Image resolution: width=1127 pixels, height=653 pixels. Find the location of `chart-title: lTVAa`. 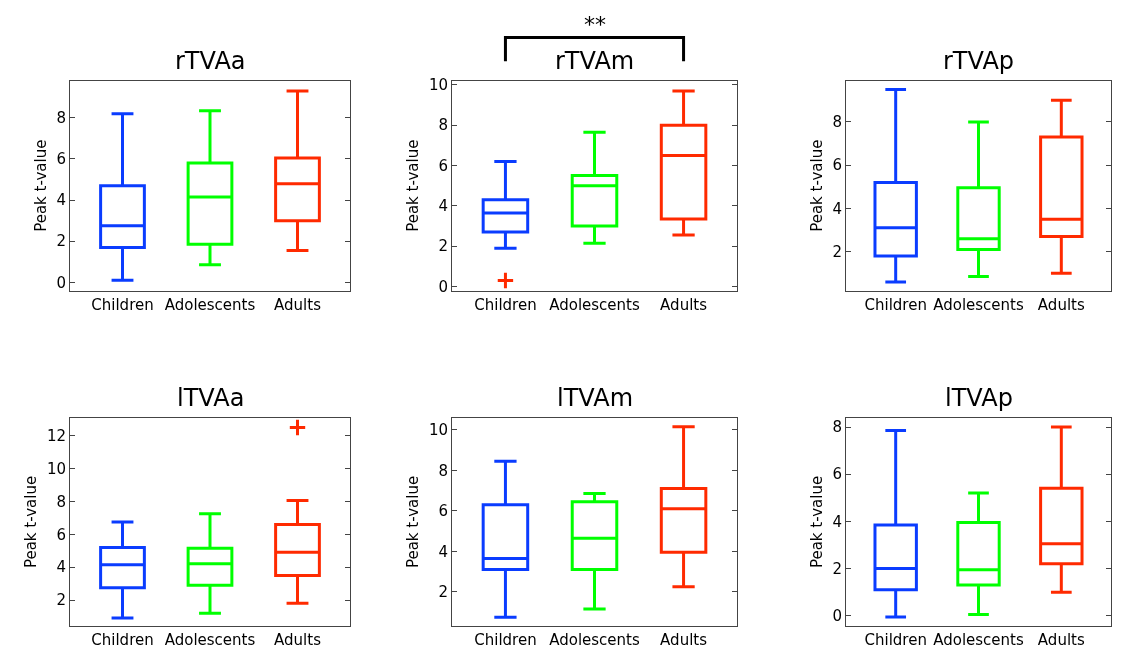

chart-title: lTVAa is located at coordinates (211, 398).